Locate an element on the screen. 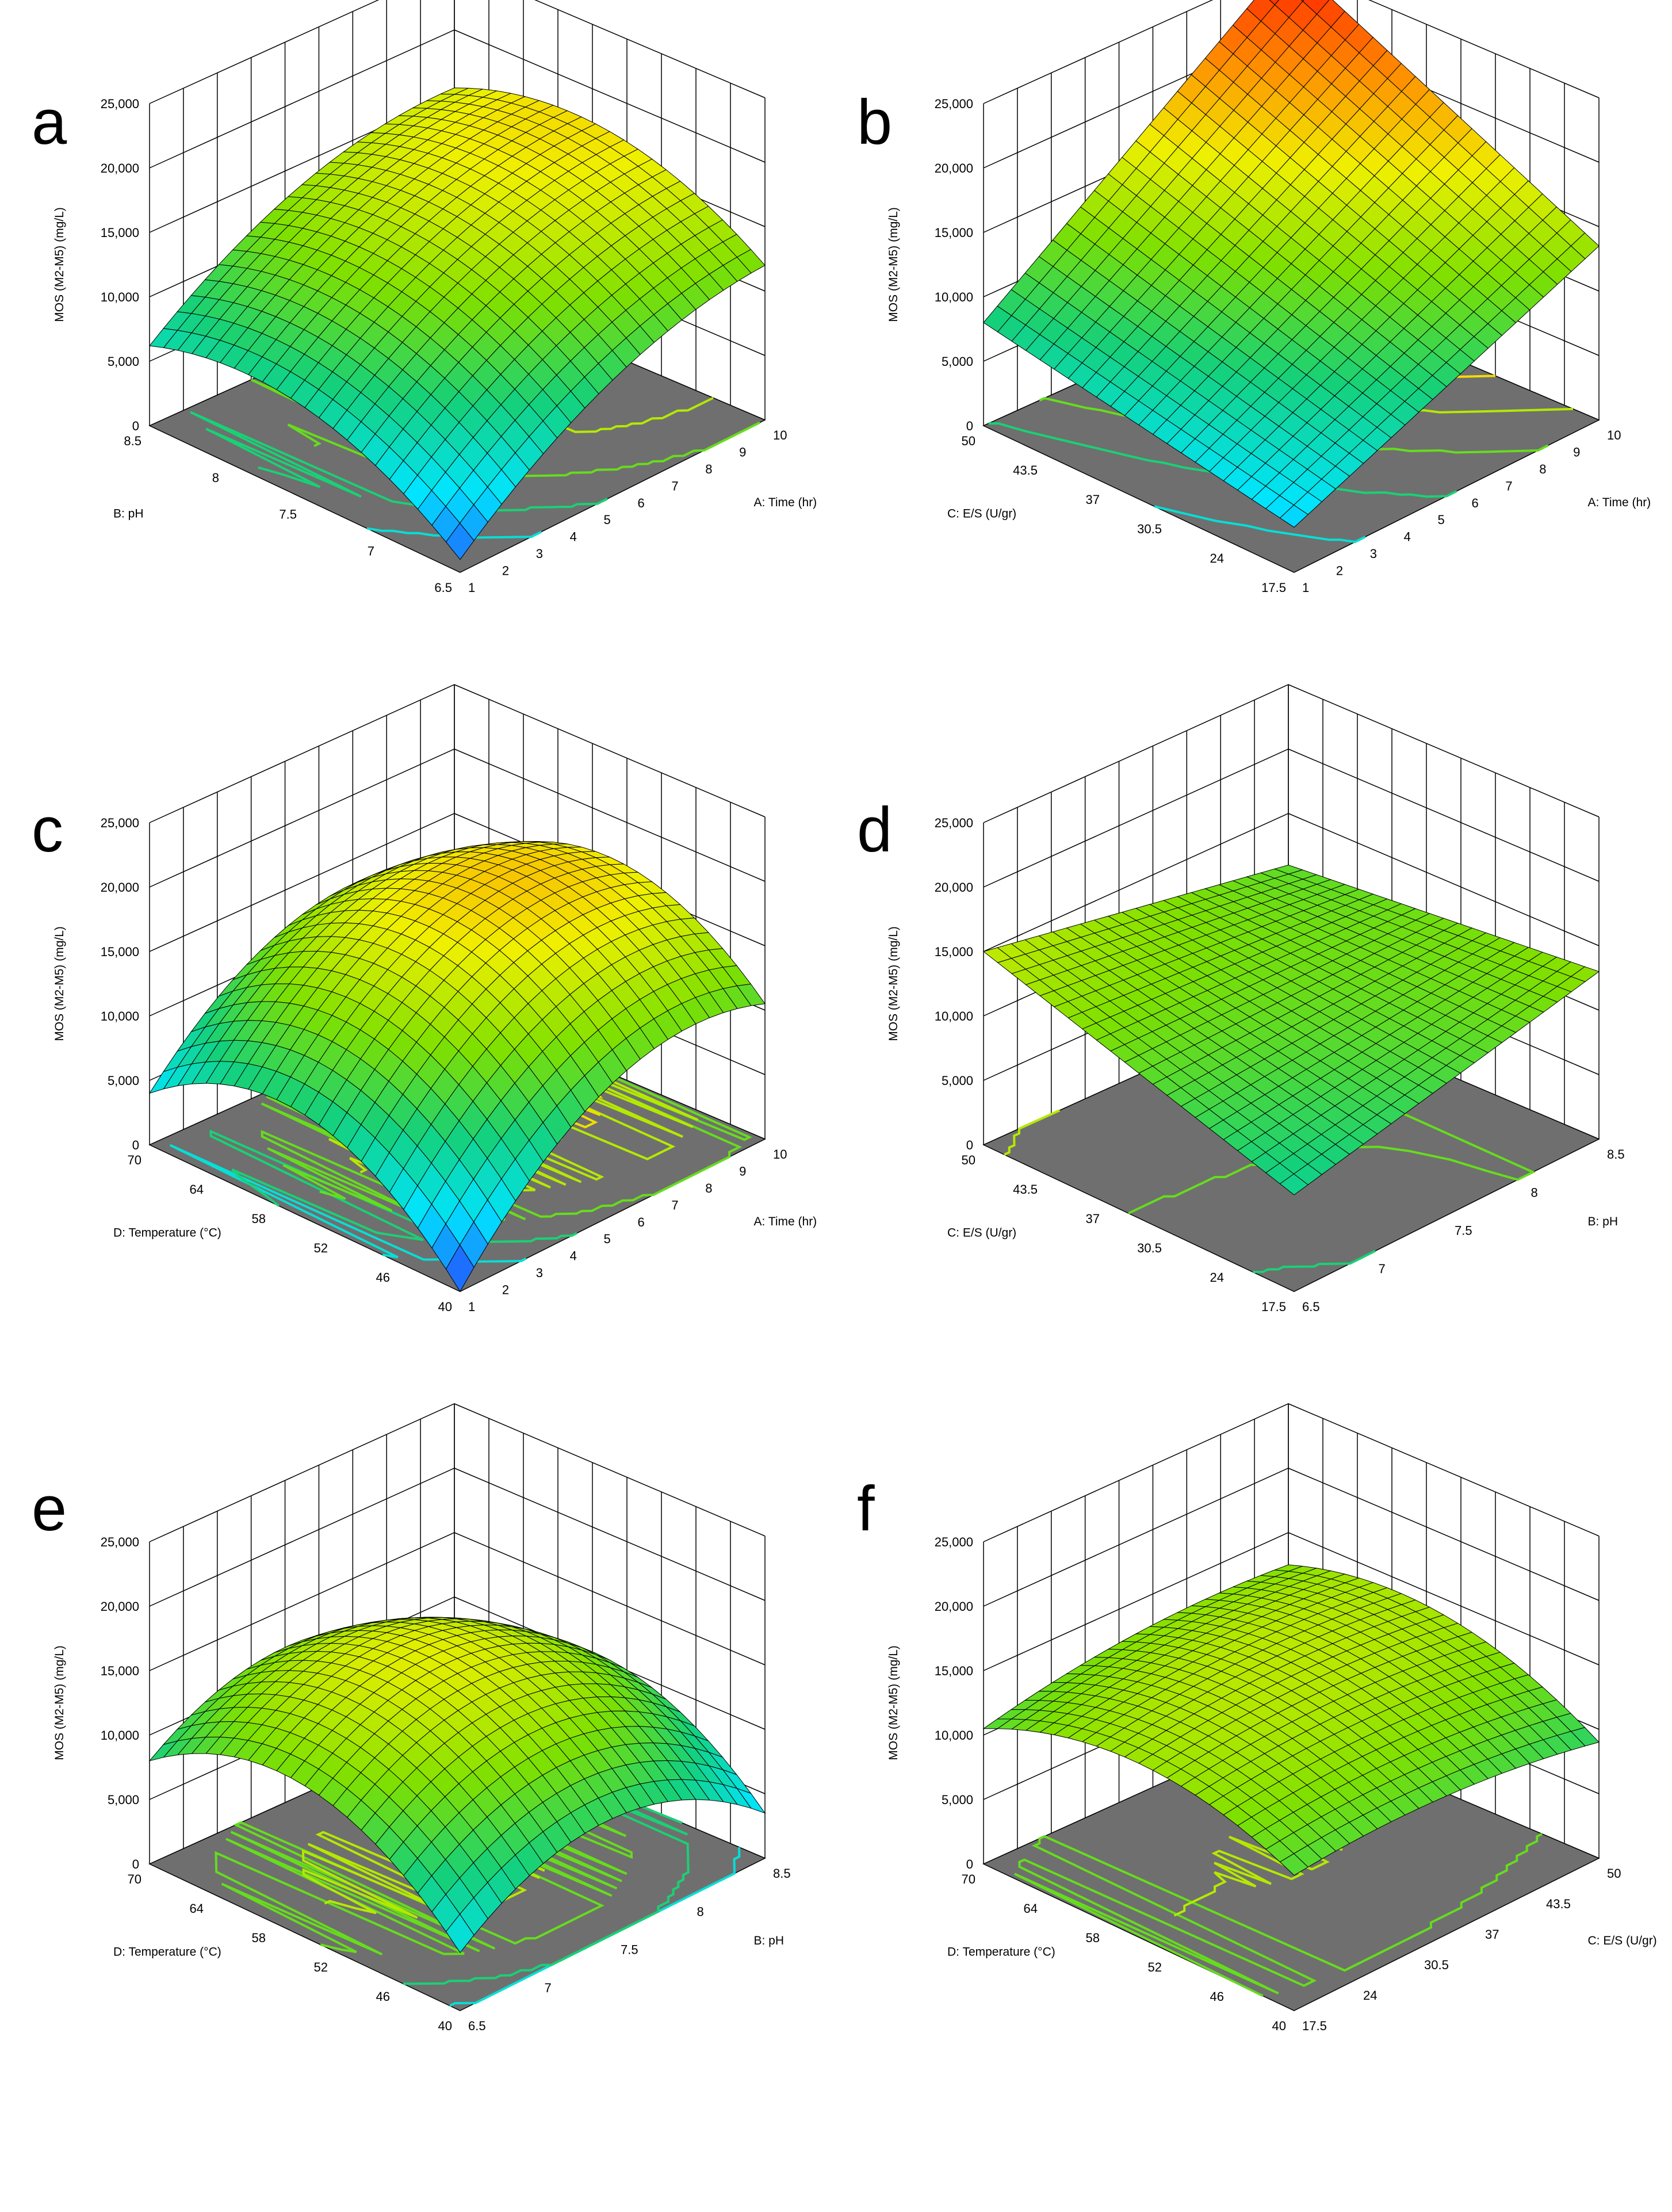  panel-c-surface is located at coordinates (457, 1066).